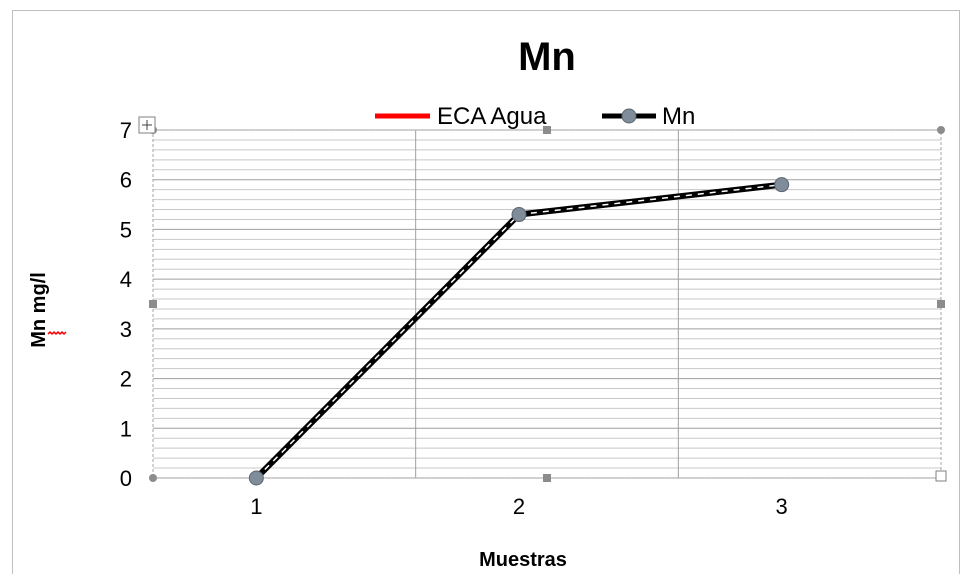 This screenshot has width=962, height=576. Describe the element at coordinates (629, 116) in the screenshot. I see `legend-marker-mn` at that location.